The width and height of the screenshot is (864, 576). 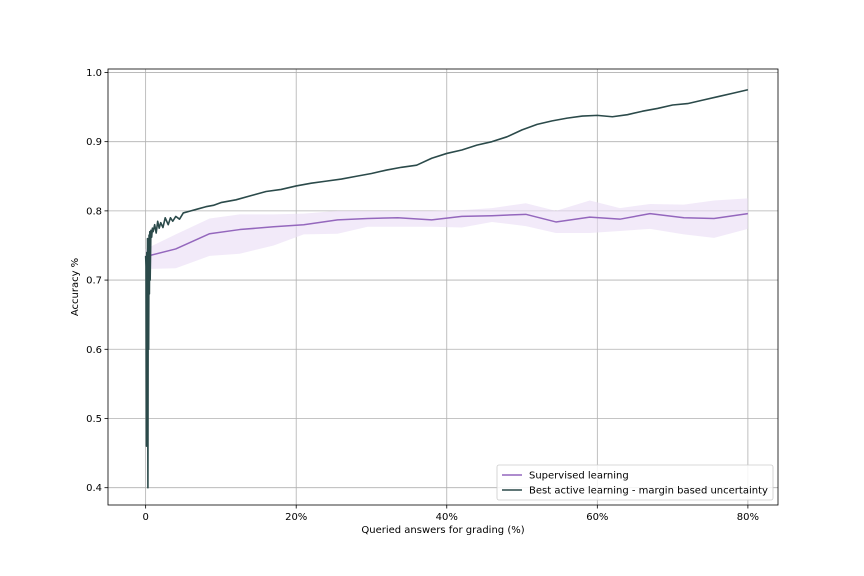 I want to click on x-tick-label: 0, so click(x=145, y=517).